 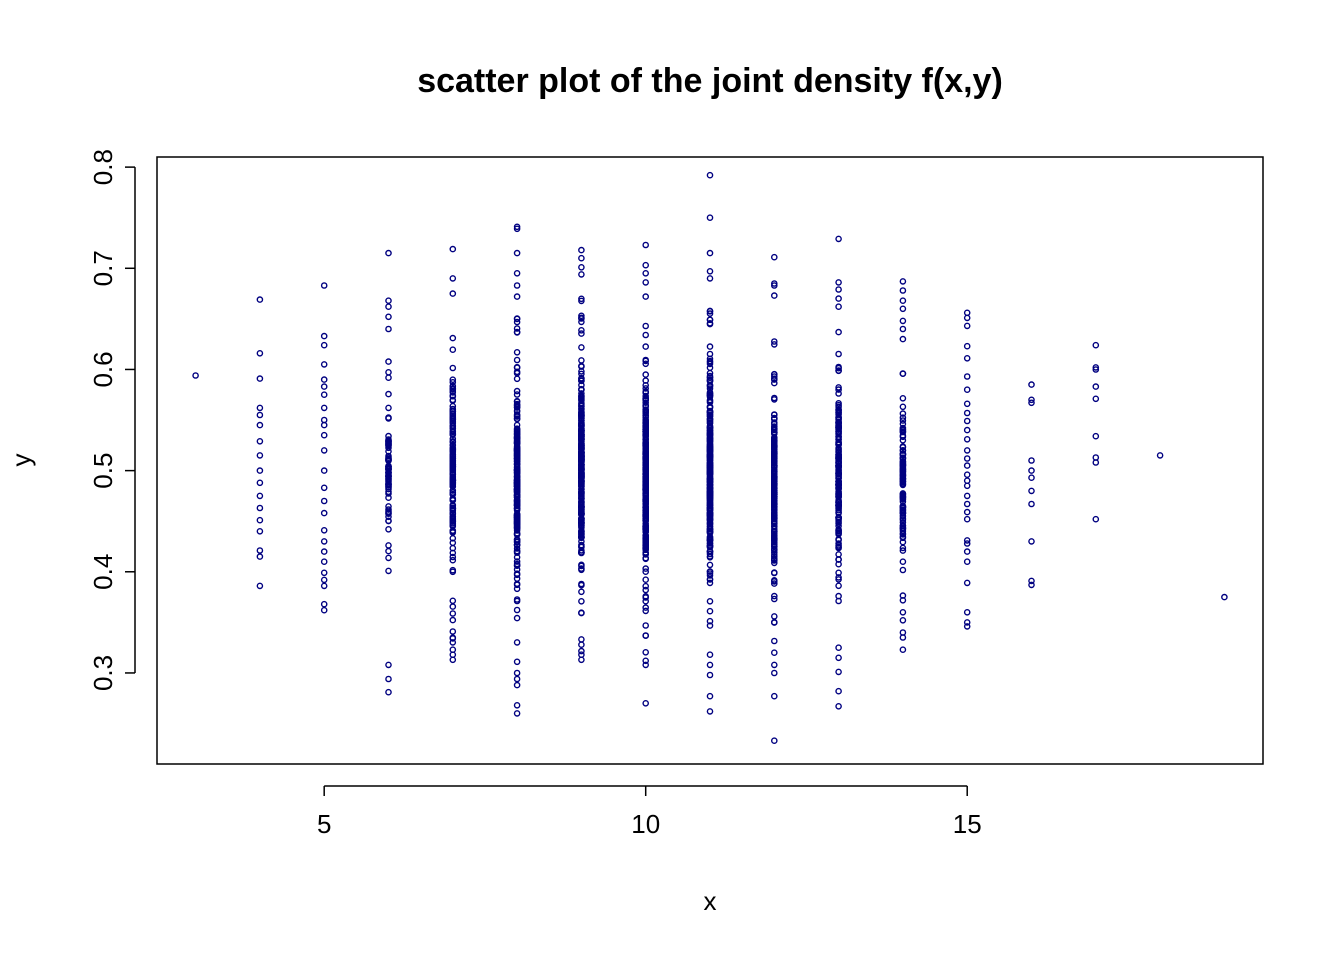 I want to click on y-tick-label: 0.5, so click(x=103, y=471).